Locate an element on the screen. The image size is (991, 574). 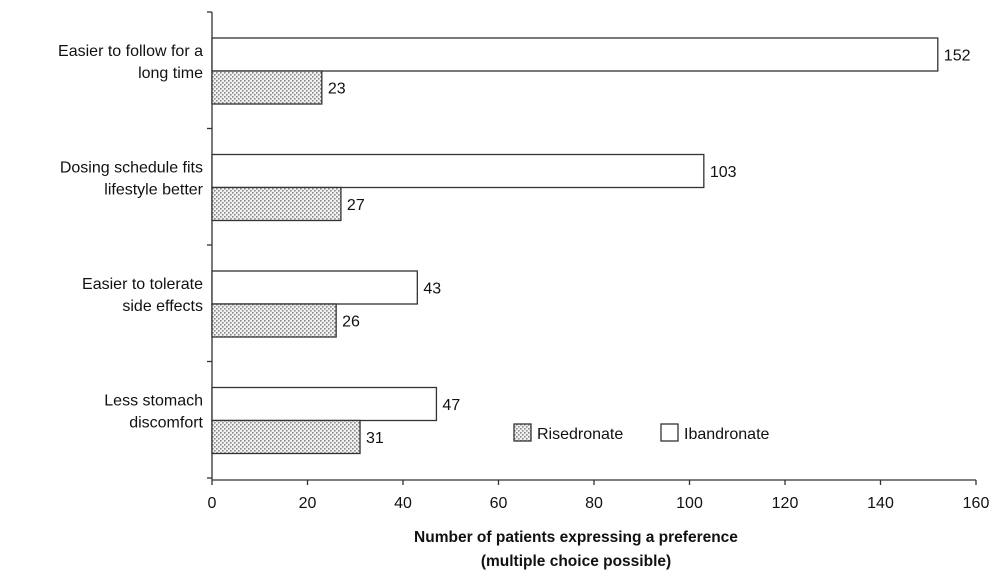
data-label: 152 is located at coordinates (957, 56).